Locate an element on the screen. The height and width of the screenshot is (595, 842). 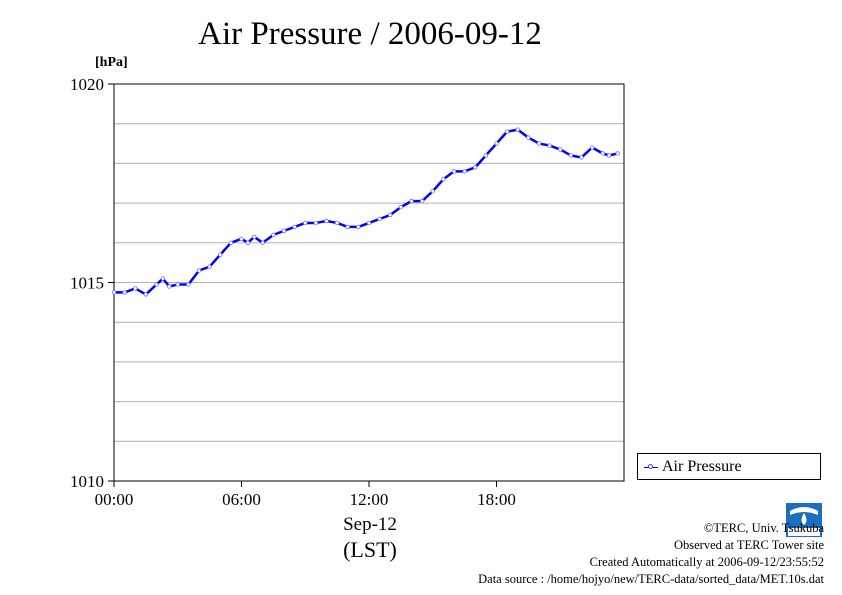
y-axis-unit: [hPa] is located at coordinates (111, 62).